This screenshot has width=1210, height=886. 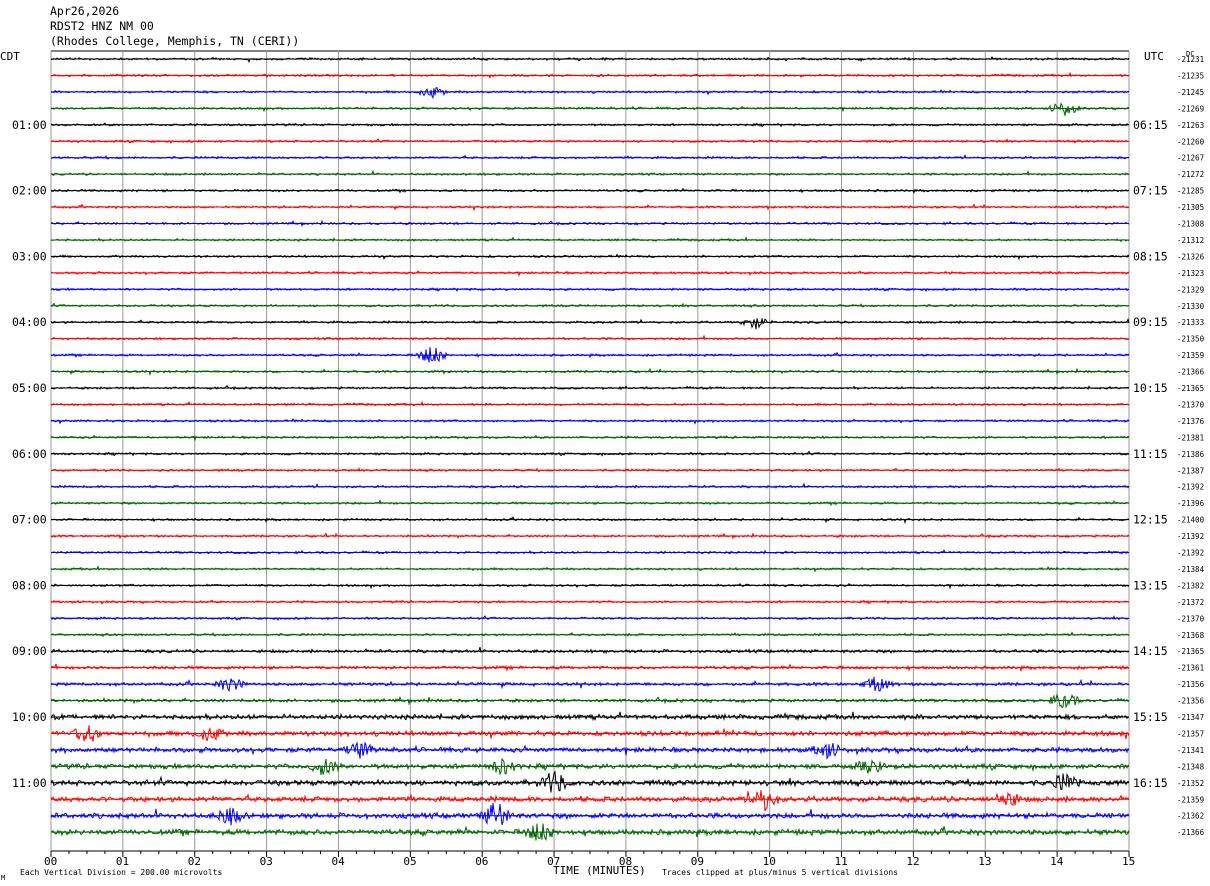 I want to click on header-location: (Rhodes College, Memphis, TN (CERI)), so click(x=175, y=41).